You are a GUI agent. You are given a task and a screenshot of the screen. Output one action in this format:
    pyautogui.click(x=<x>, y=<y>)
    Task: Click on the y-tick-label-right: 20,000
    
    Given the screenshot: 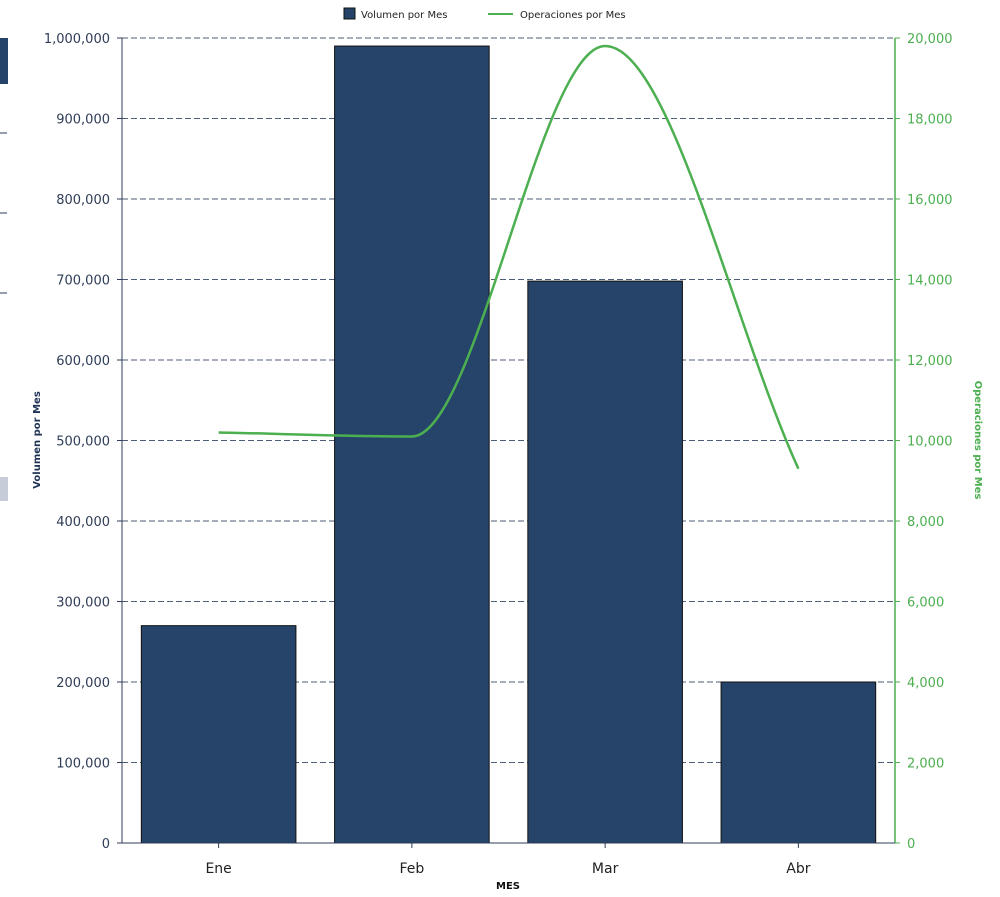 What is the action you would take?
    pyautogui.click(x=930, y=39)
    